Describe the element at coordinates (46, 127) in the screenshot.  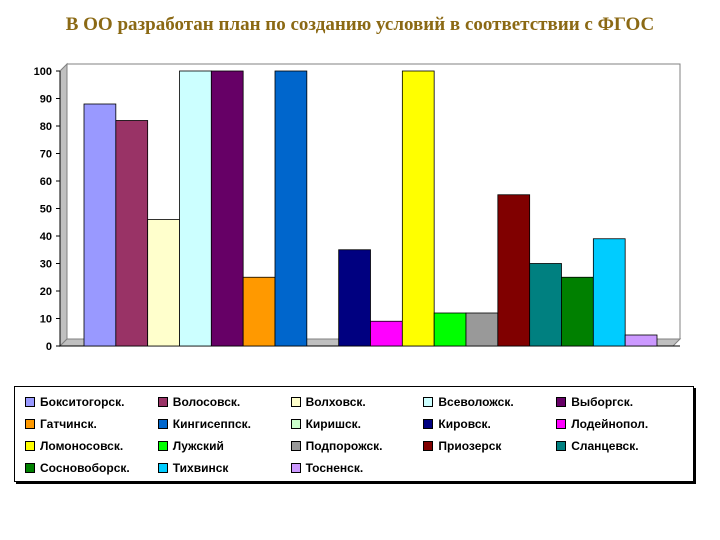
I see `y-tick-label: 80` at that location.